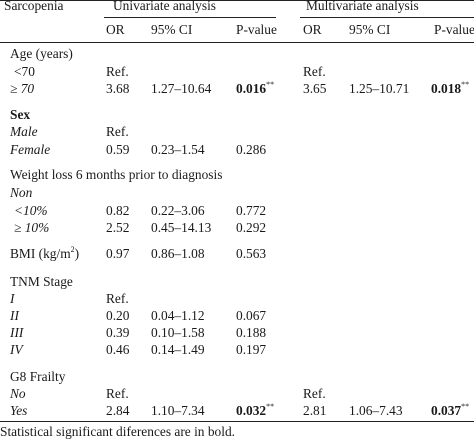 This screenshot has width=474, height=441. What do you see at coordinates (118, 332) in the screenshot?
I see `cell-iii-u-or: 0.39` at bounding box center [118, 332].